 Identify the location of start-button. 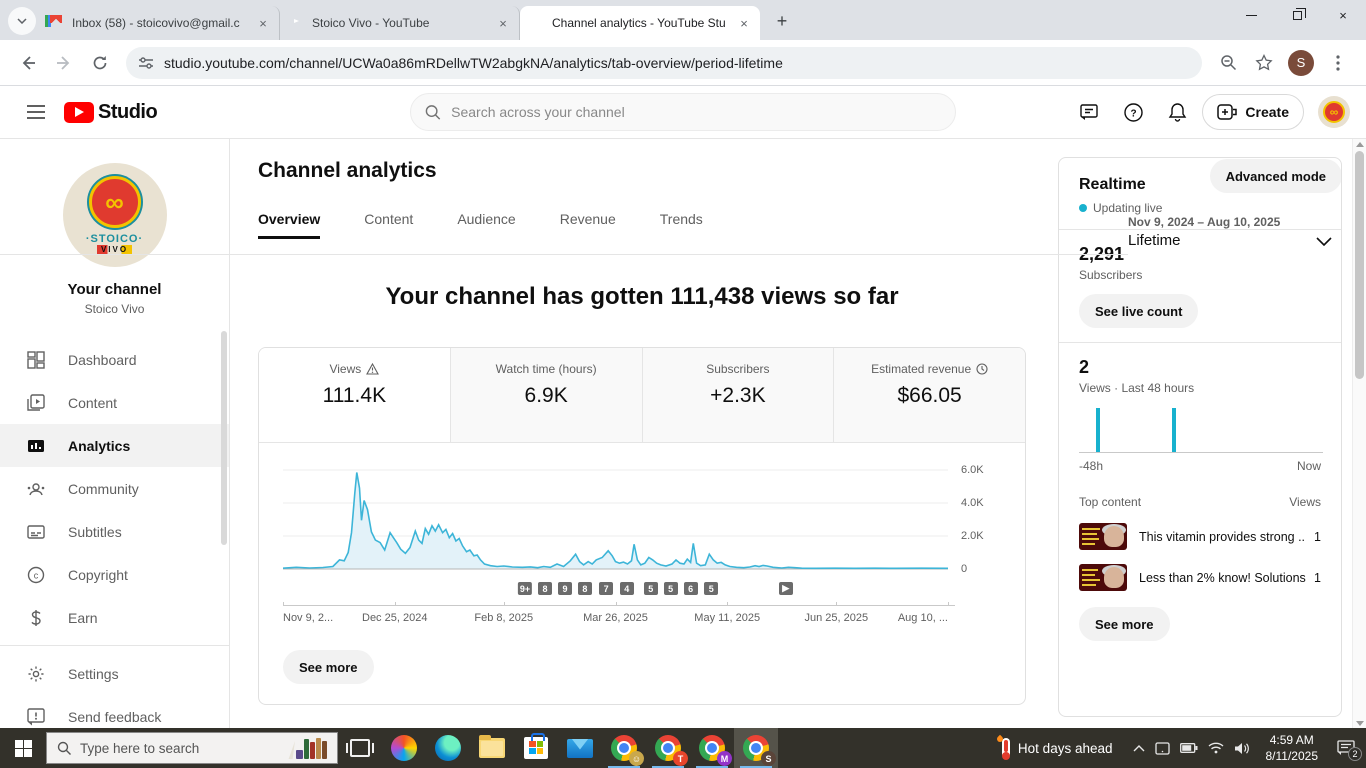
(23, 748).